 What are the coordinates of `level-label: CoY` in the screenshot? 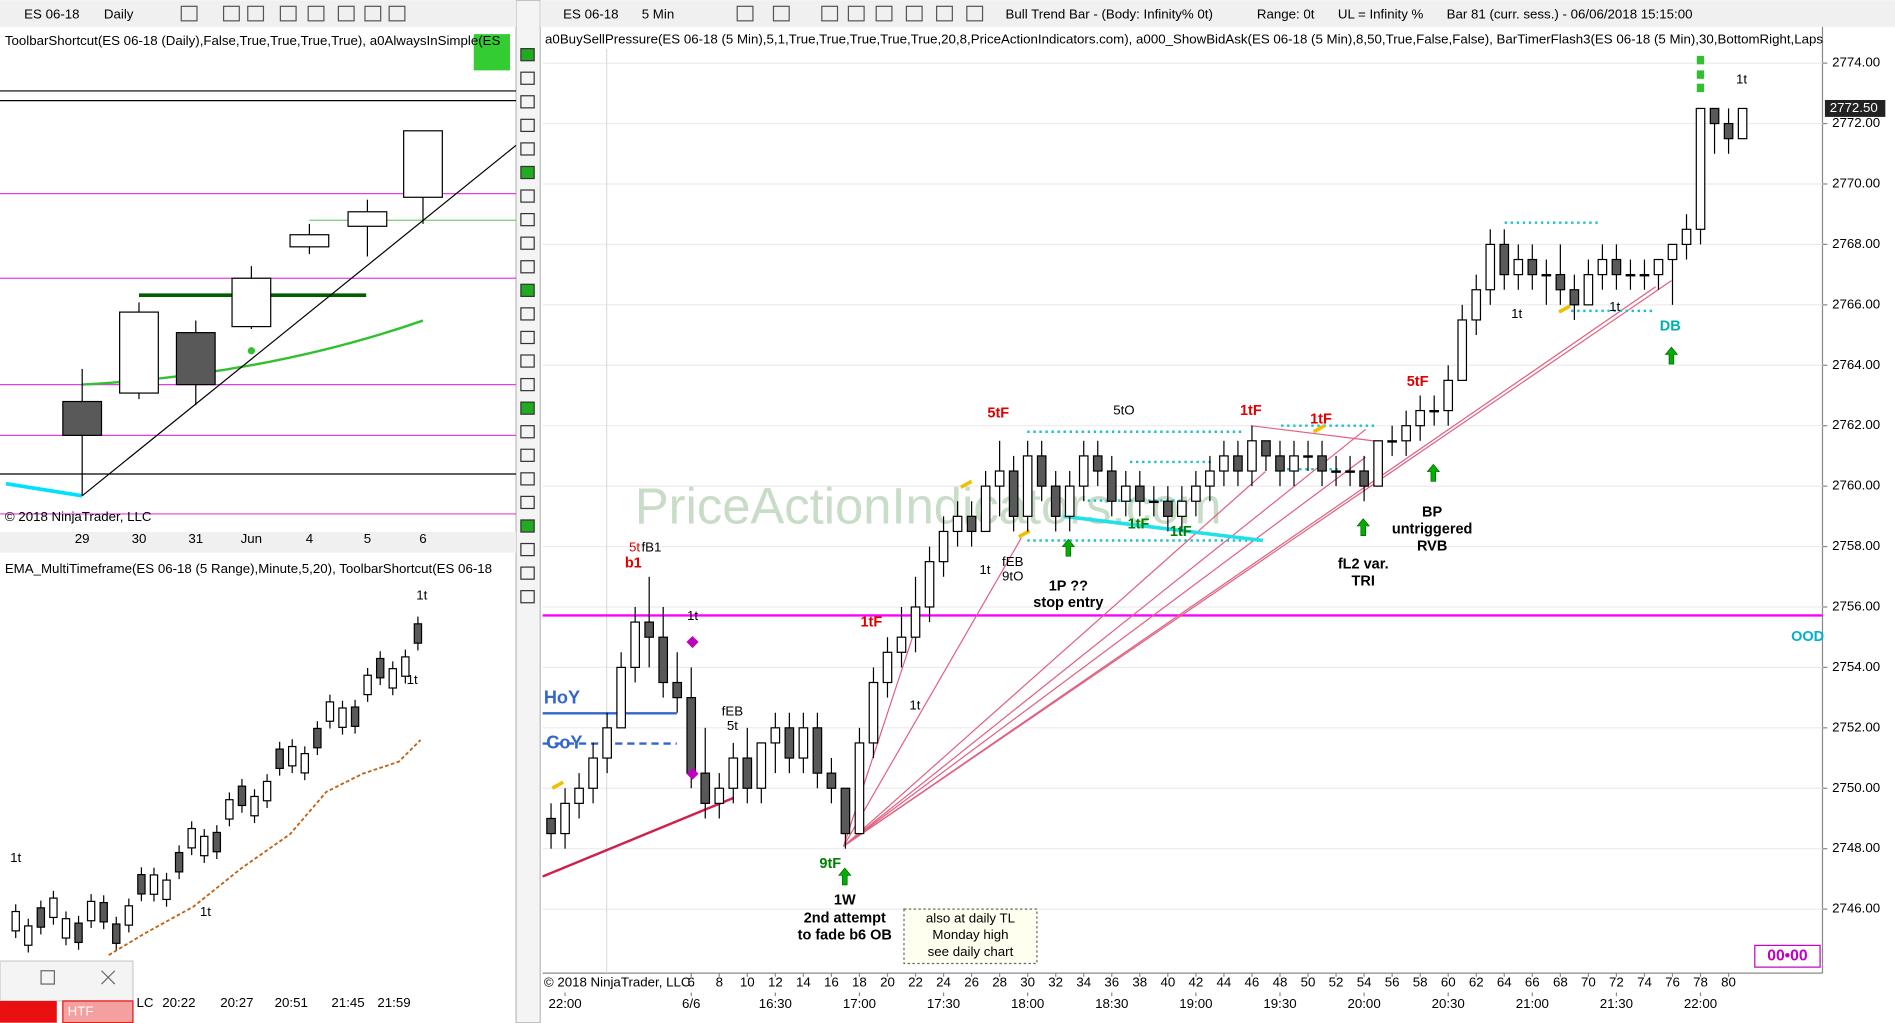 It's located at (564, 742).